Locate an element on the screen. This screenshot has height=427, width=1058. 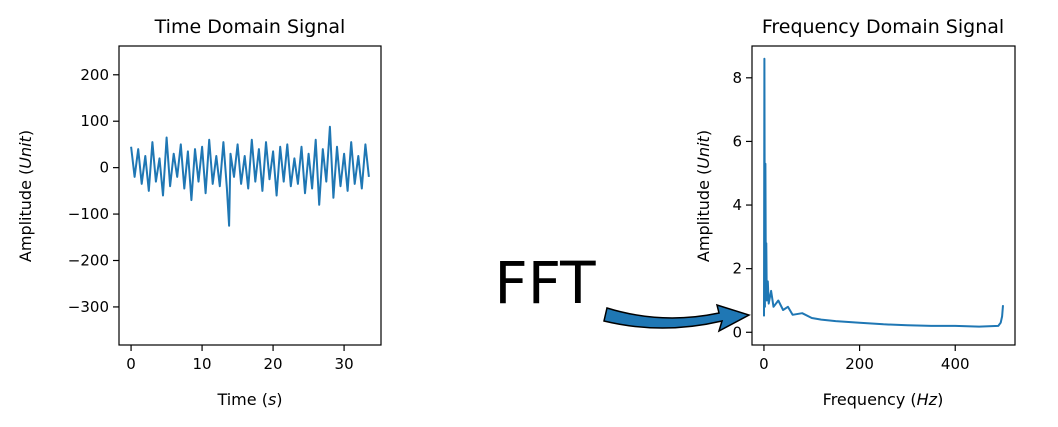
frequency-domain-series-line is located at coordinates (883, 192).